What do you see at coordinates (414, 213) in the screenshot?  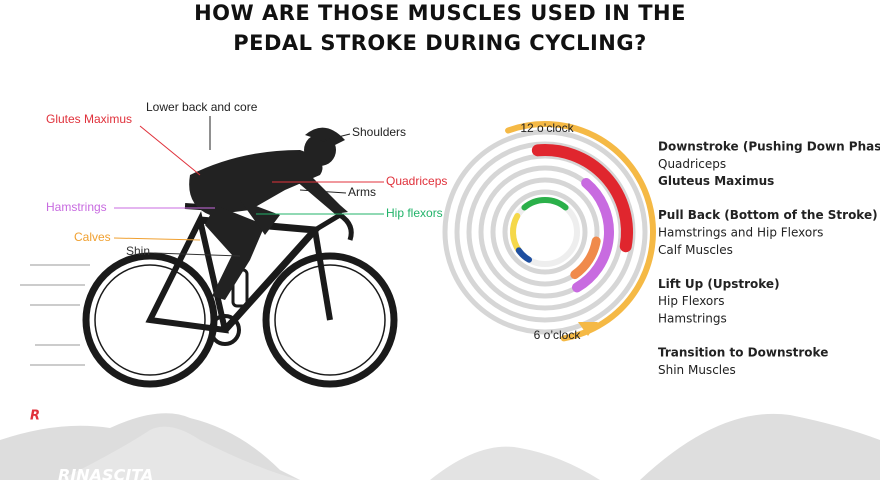 I see `muscle-label: Hip flexors` at bounding box center [414, 213].